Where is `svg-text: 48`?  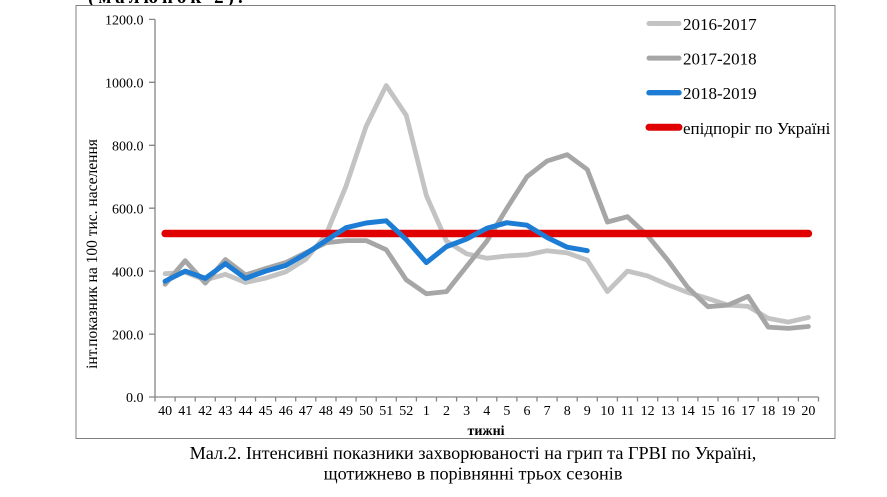 svg-text: 48 is located at coordinates (326, 411).